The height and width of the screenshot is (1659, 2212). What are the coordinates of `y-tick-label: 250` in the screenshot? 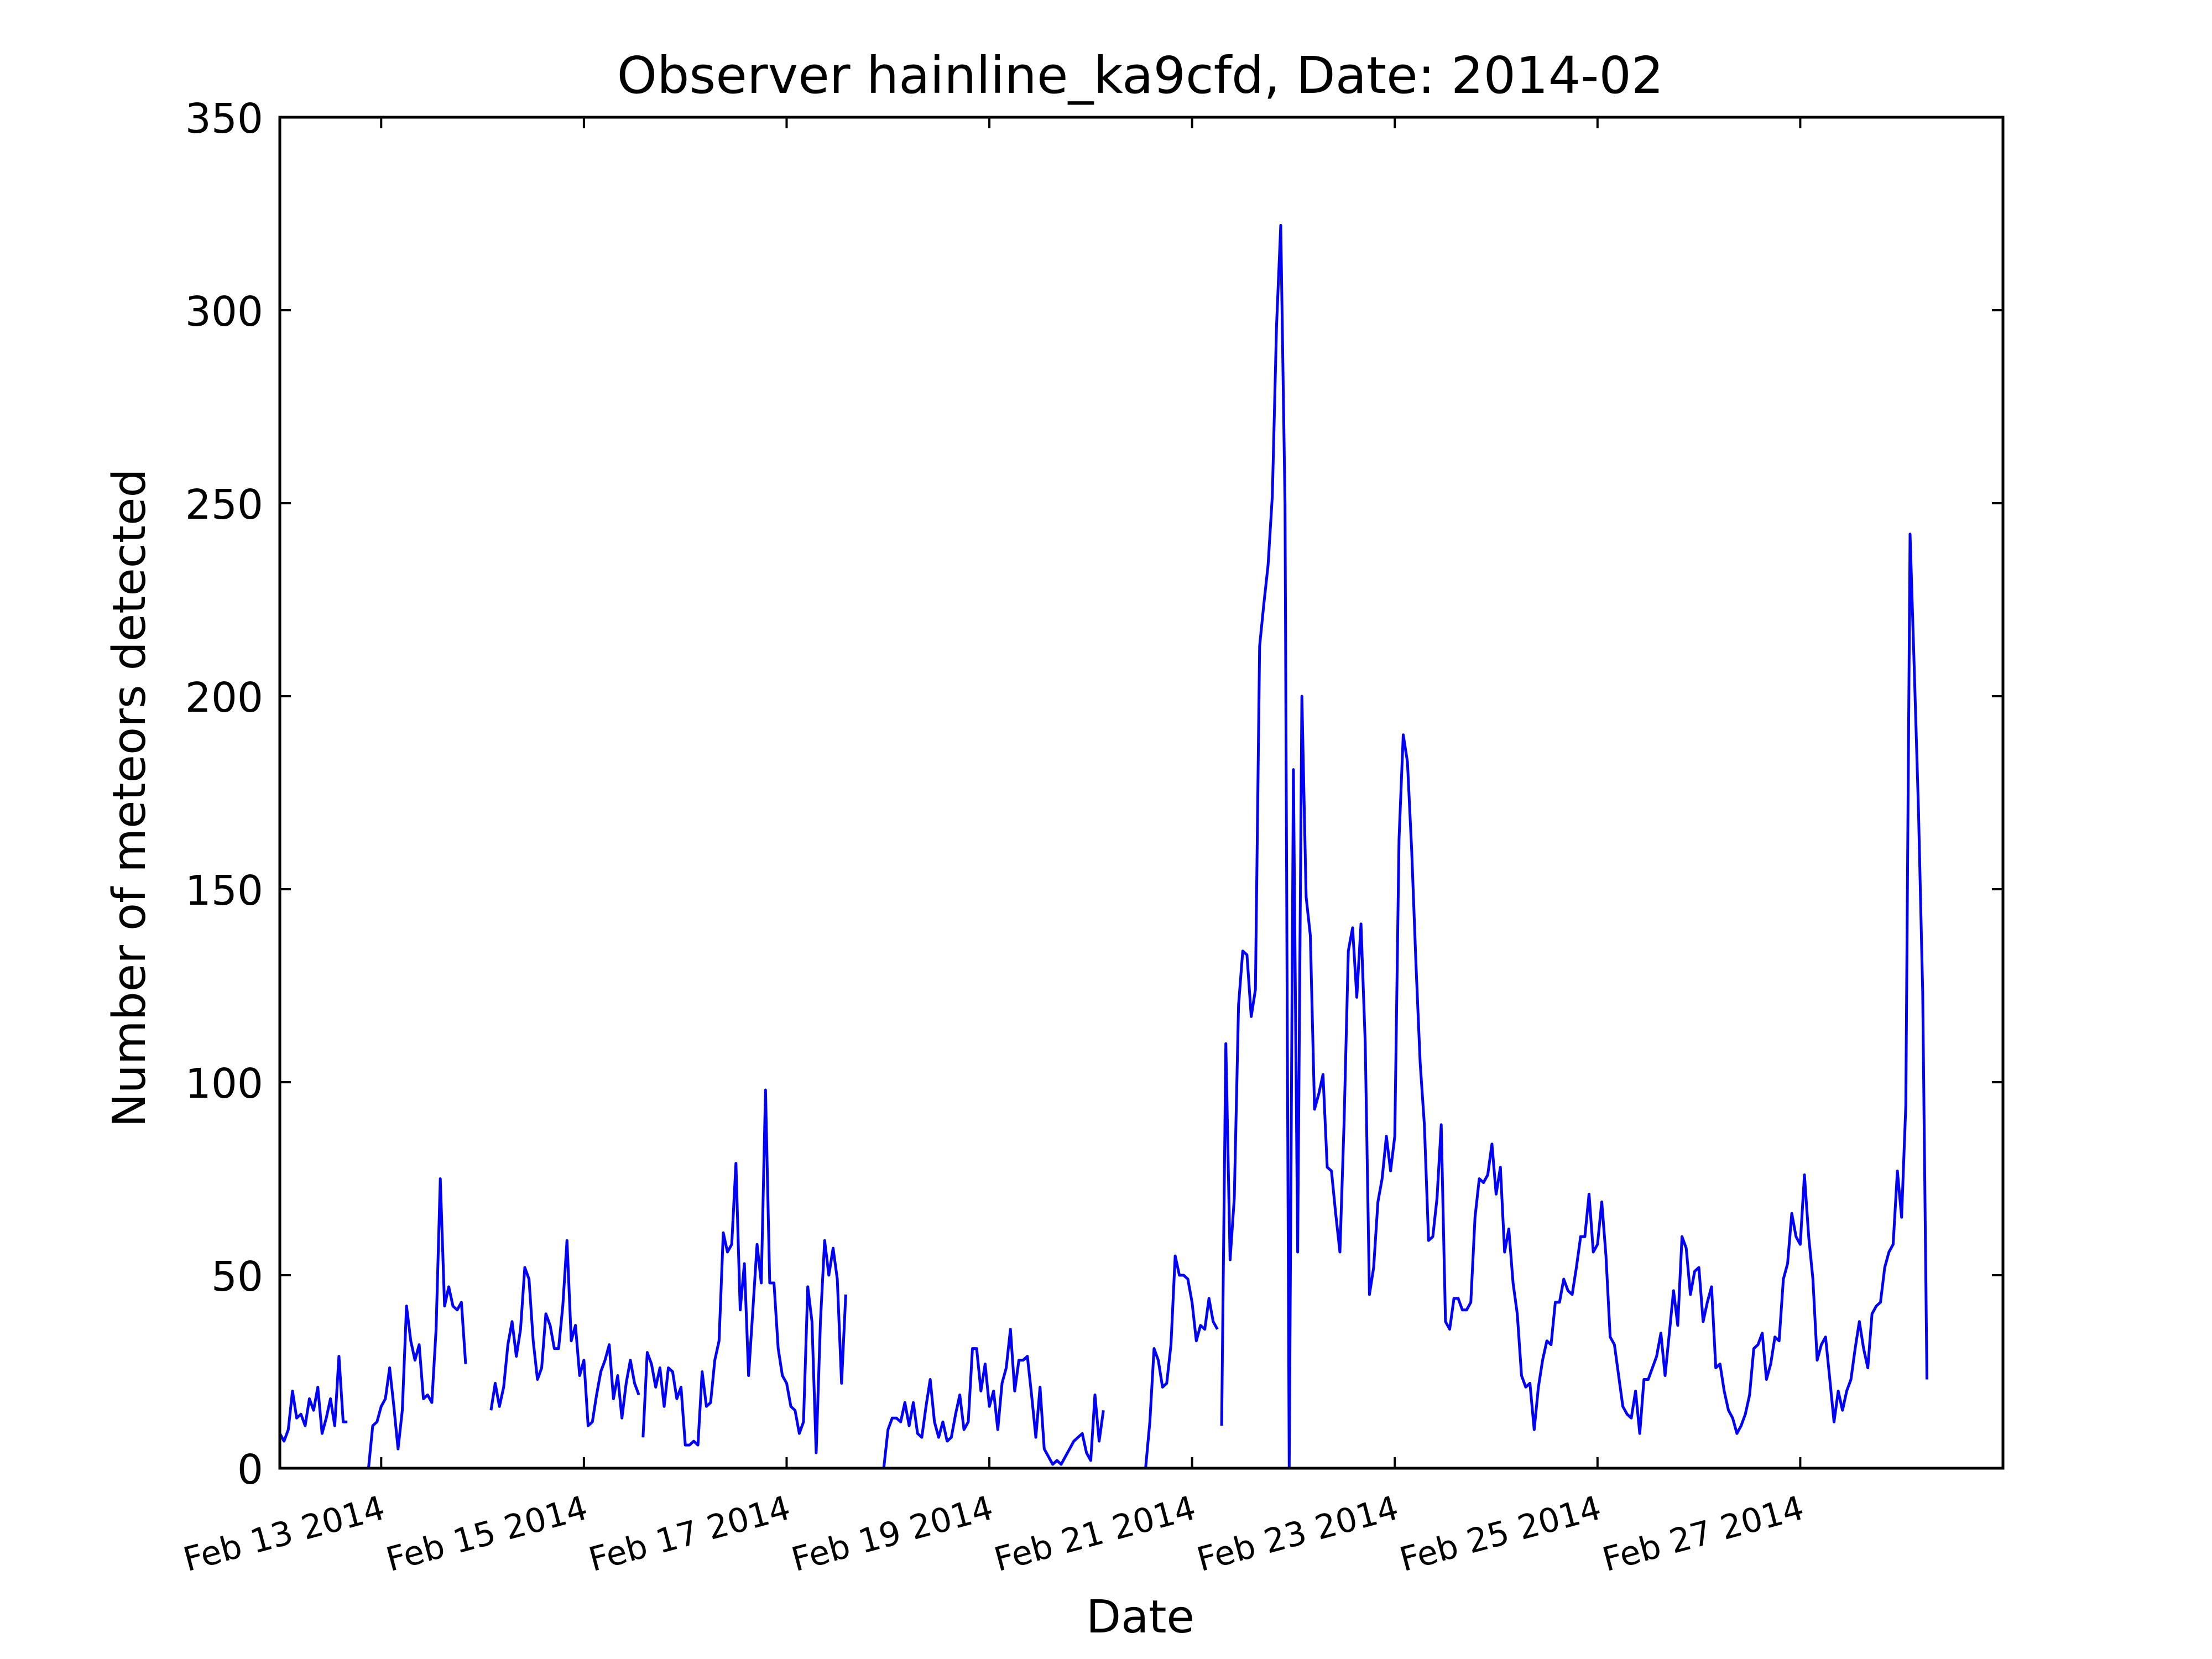 It's located at (224, 505).